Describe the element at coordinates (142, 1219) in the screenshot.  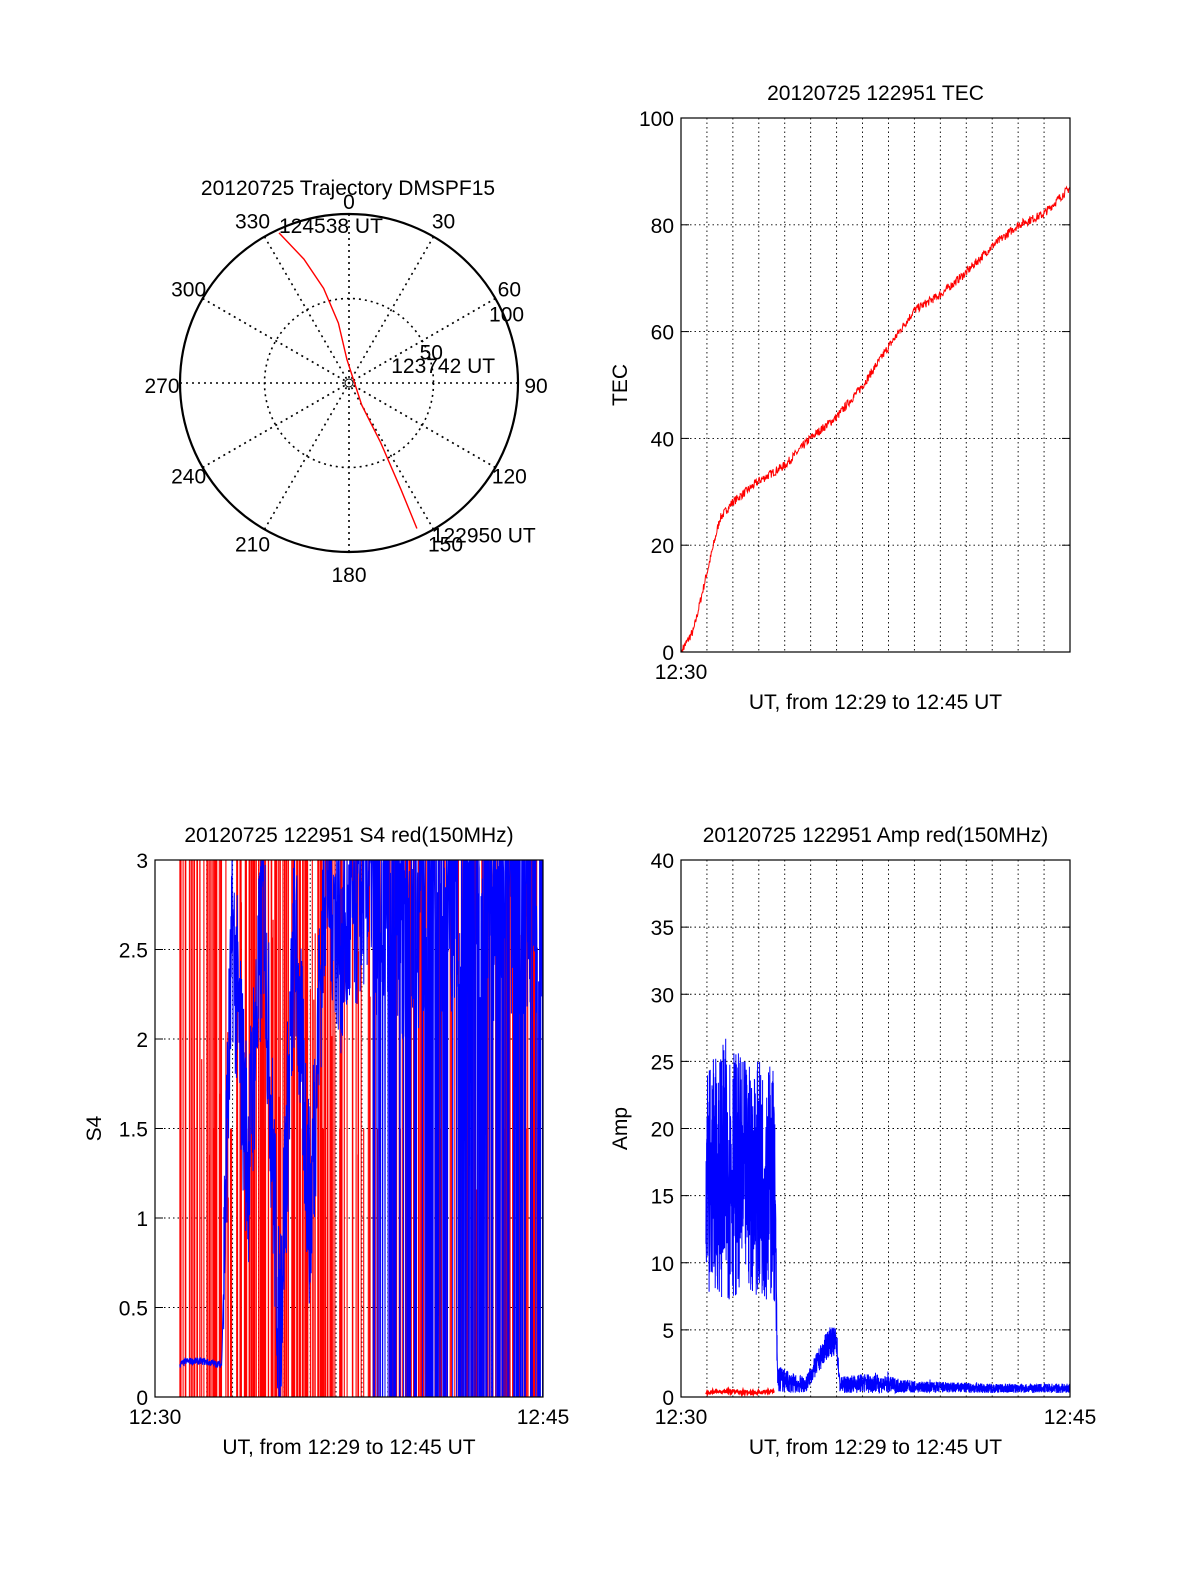
I see `y-tick-label: 1` at that location.